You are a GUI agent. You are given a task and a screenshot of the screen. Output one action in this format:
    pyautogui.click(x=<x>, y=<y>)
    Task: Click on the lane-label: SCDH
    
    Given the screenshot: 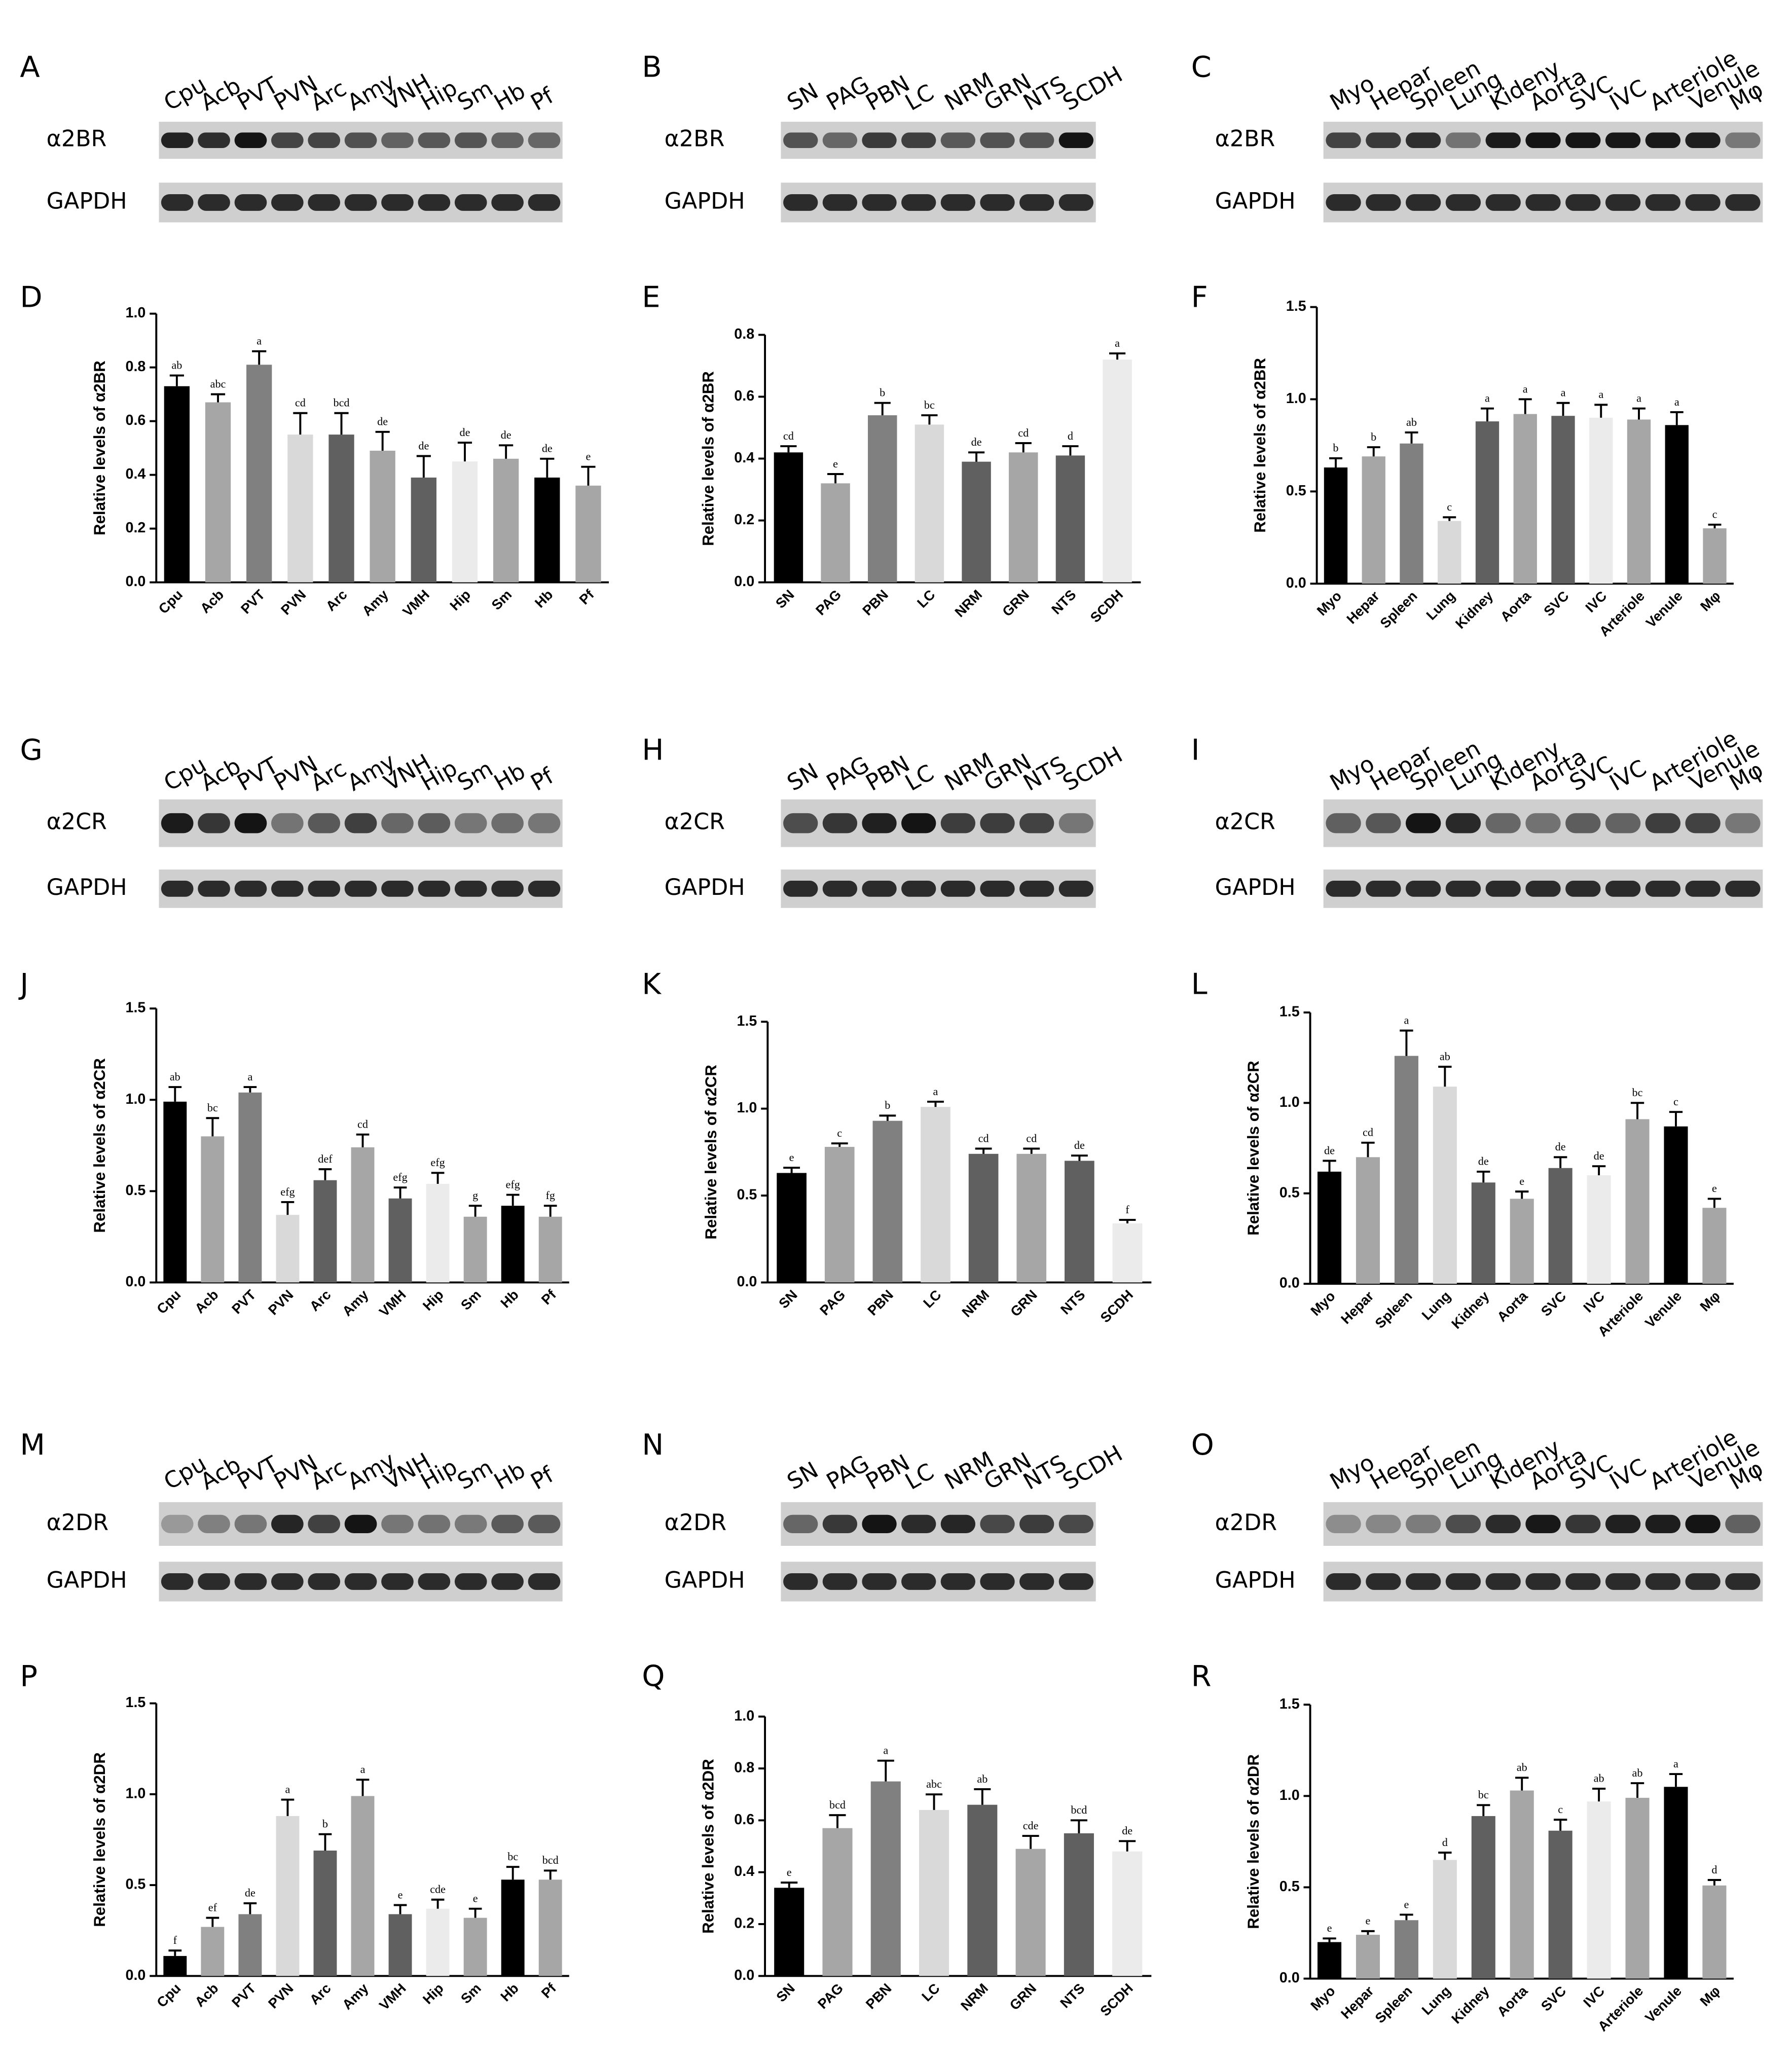 What is the action you would take?
    pyautogui.click(x=1092, y=1467)
    